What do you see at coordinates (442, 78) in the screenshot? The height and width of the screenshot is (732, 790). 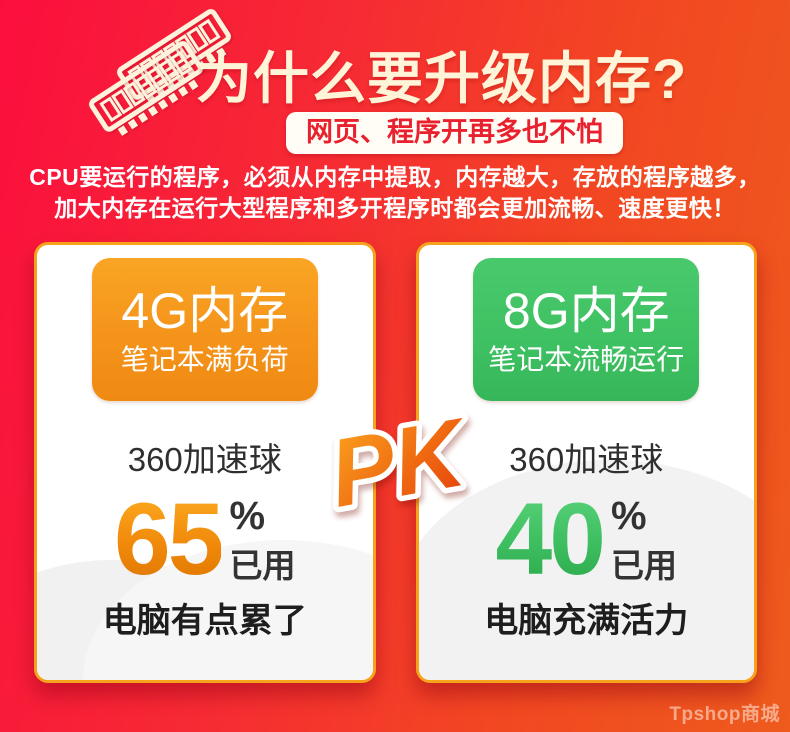 I see `page-title: 为什么要升级内存?` at bounding box center [442, 78].